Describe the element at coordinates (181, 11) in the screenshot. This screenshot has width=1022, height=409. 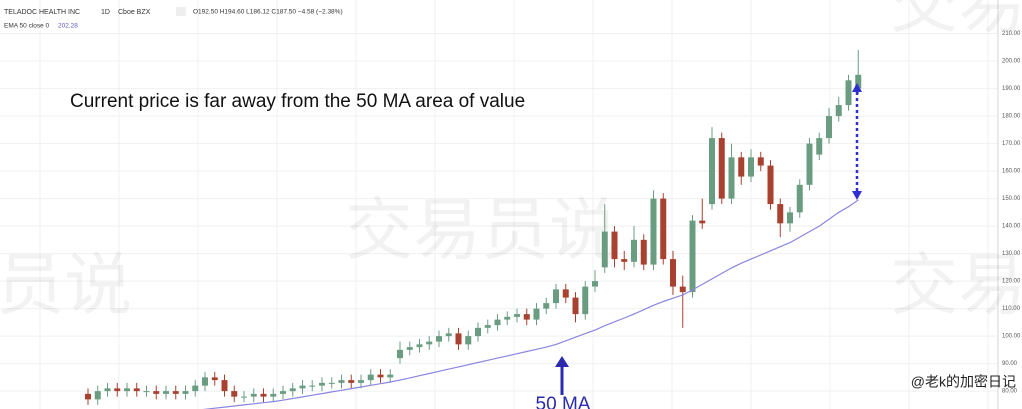
I see `toggle` at that location.